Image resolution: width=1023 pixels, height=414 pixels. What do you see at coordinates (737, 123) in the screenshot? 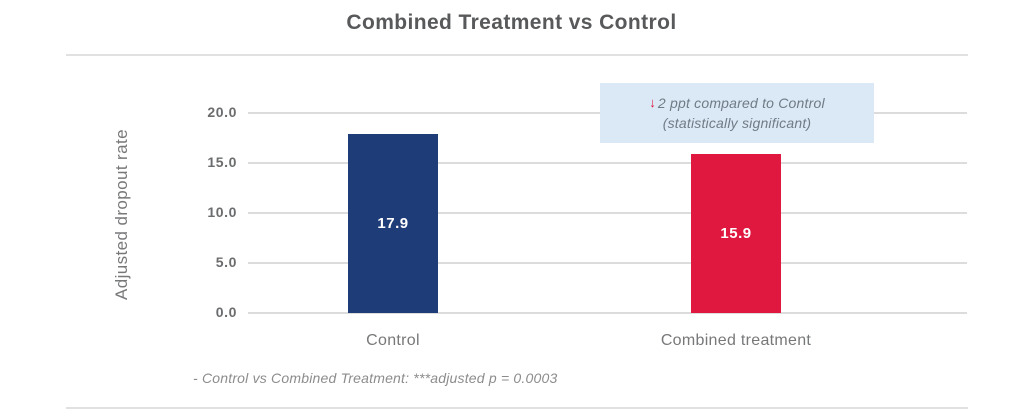
I see `annotation-line2: (statistically significant)` at bounding box center [737, 123].